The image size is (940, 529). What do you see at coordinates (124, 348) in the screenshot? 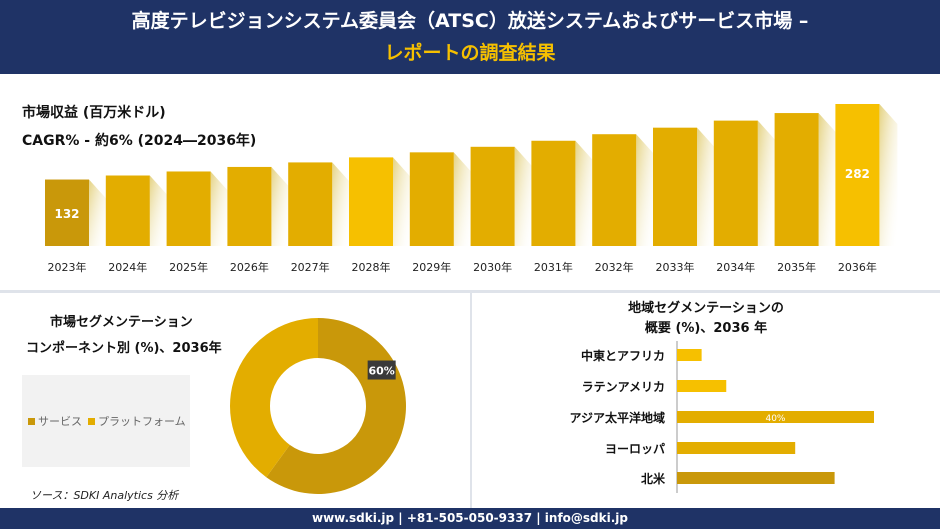
I see `segment-subtitle: コンポーネント別 (%)、2036年` at bounding box center [124, 348].